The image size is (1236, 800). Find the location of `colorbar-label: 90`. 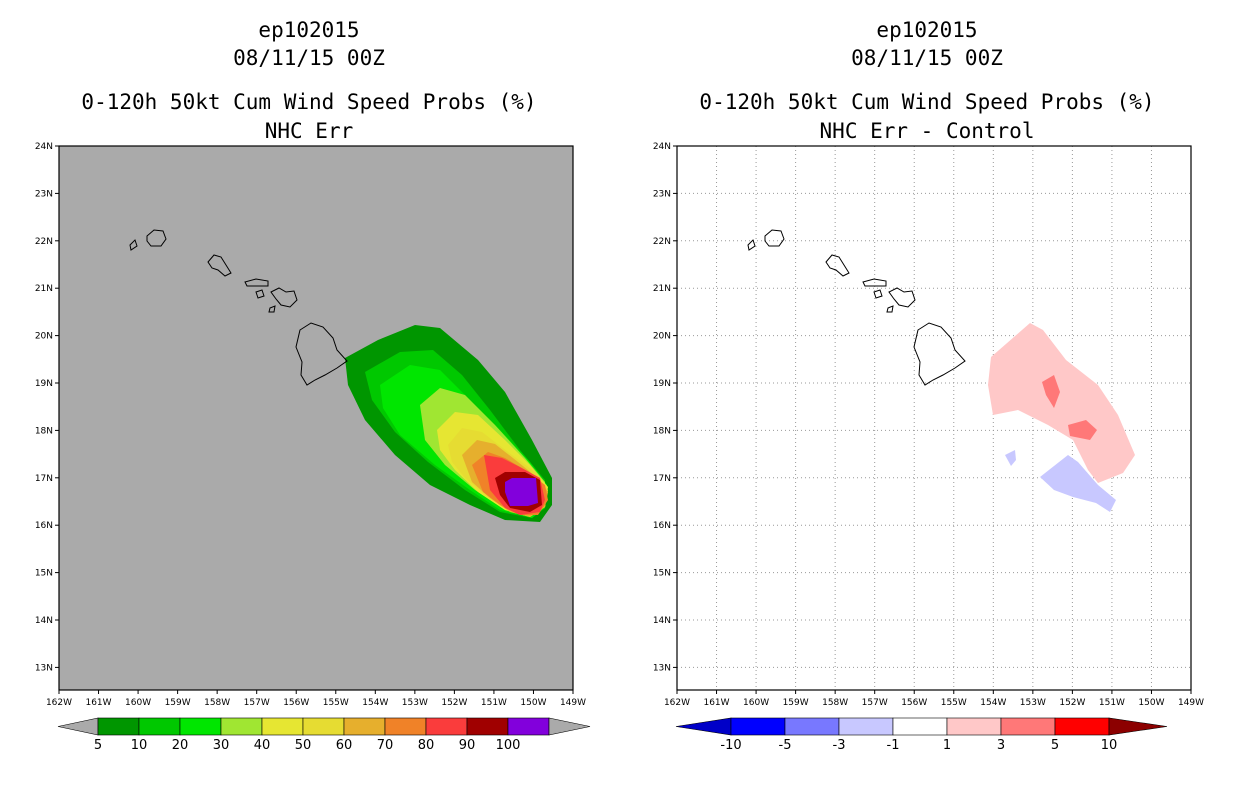

colorbar-label: 90 is located at coordinates (467, 745).